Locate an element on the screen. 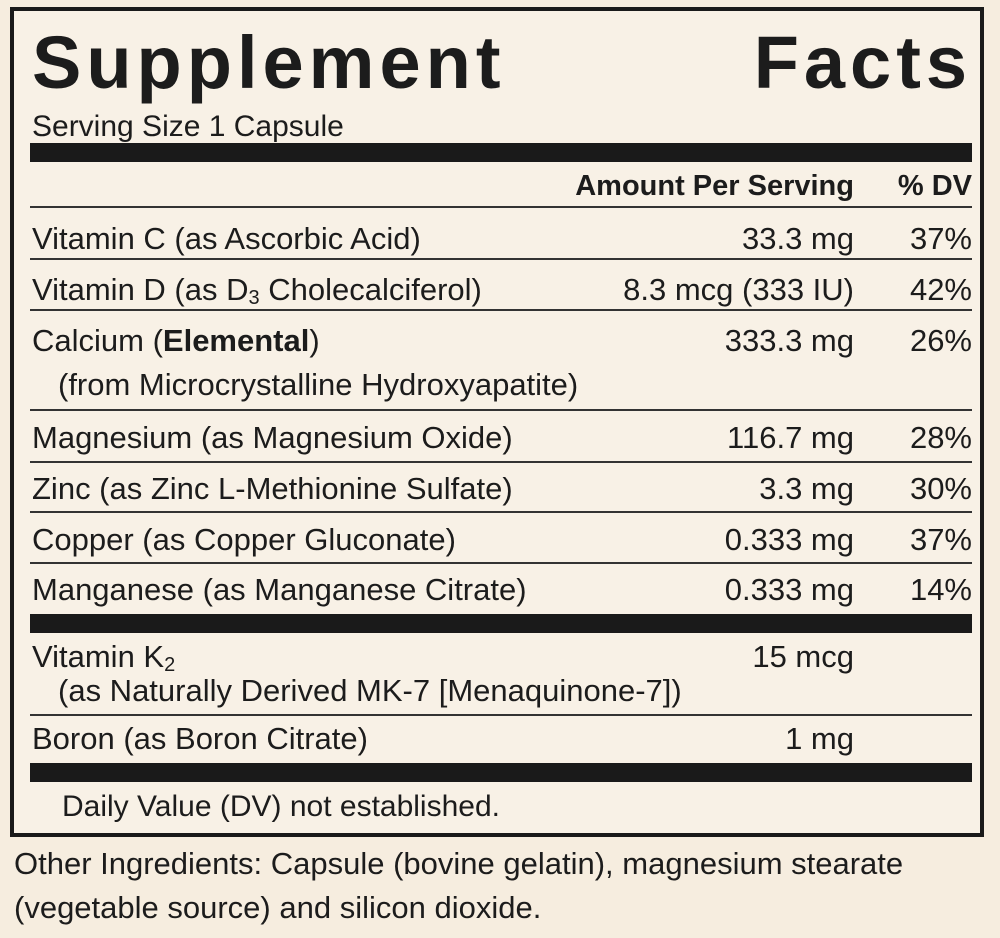  footnote: Daily Value (DV) not established. is located at coordinates (281, 806).